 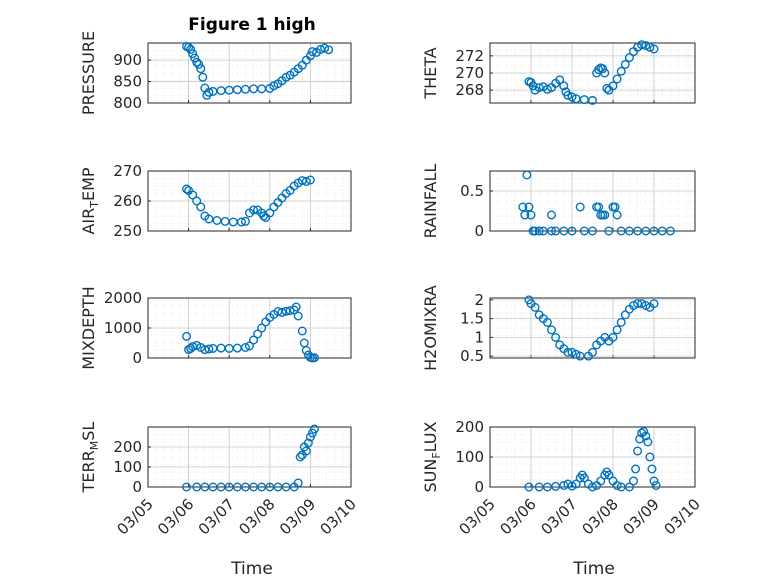 What do you see at coordinates (593, 569) in the screenshot?
I see `x-axis-label-right: Time` at bounding box center [593, 569].